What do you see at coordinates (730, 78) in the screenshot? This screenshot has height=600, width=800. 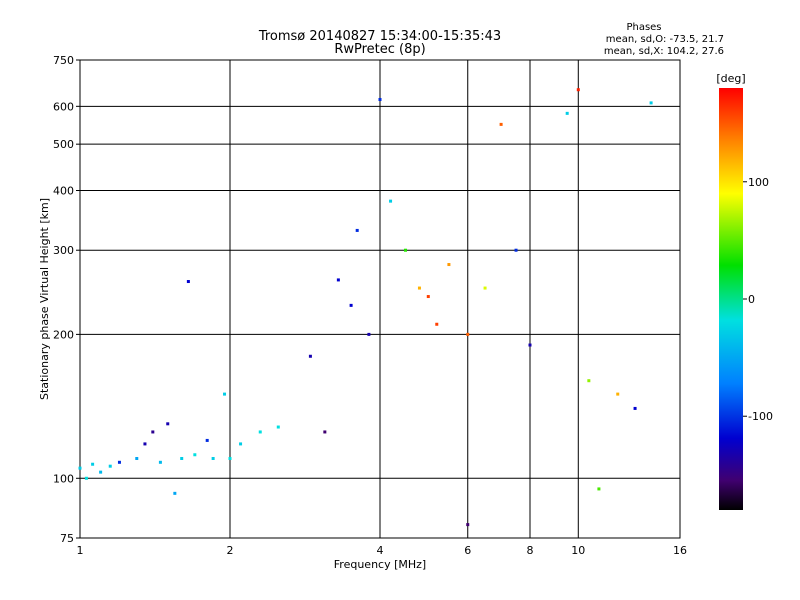 I see `colorbar-label: [deg]` at bounding box center [730, 78].